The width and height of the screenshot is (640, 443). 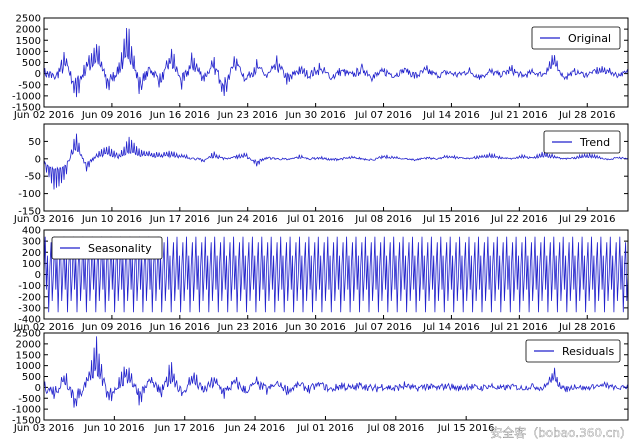 I want to click on series-line-trend, so click(x=336, y=161).